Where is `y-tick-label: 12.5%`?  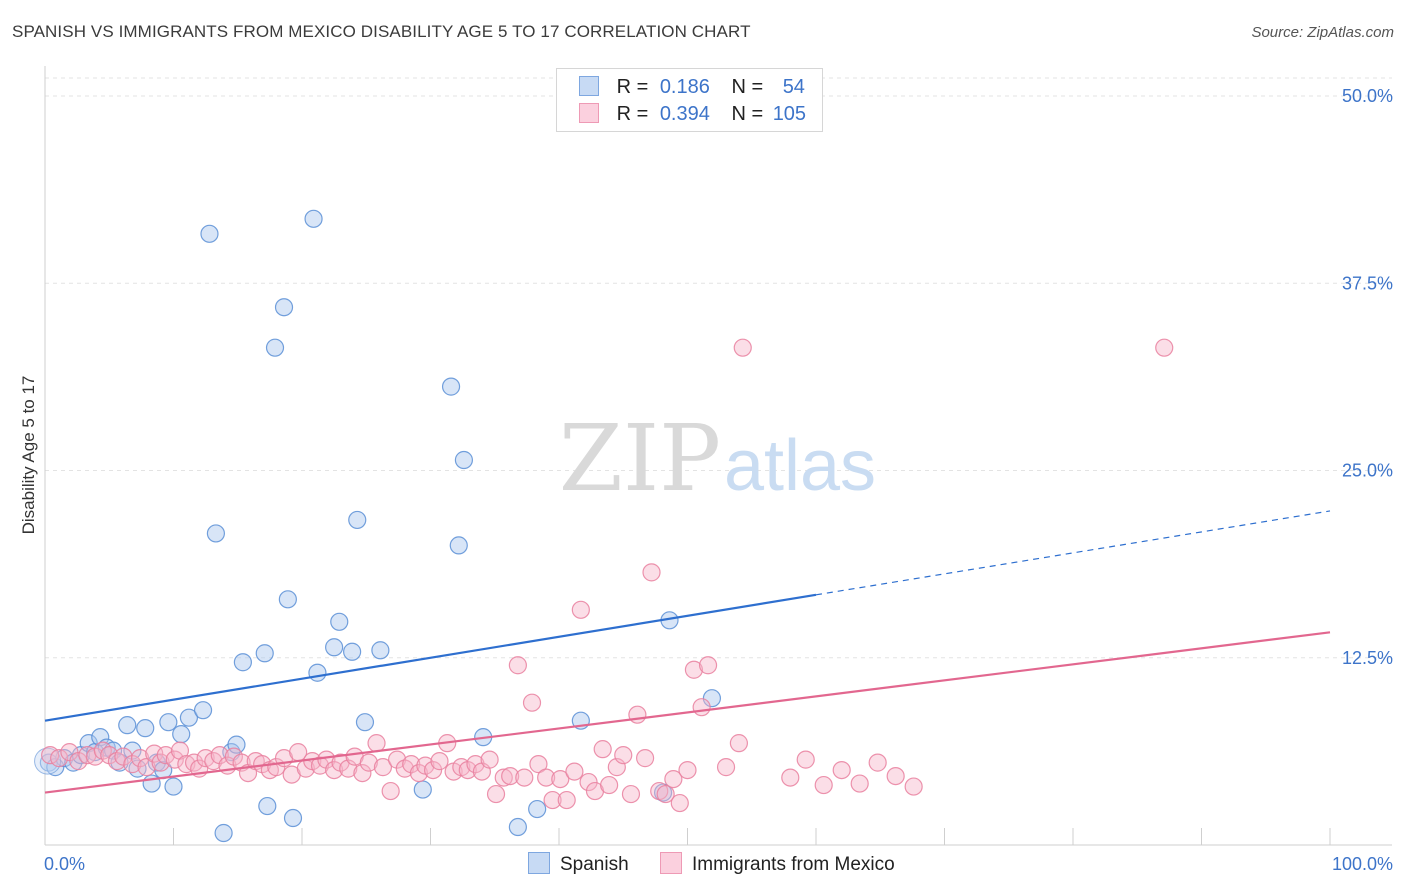
y-tick-label: 12.5% is located at coordinates (1367, 658).